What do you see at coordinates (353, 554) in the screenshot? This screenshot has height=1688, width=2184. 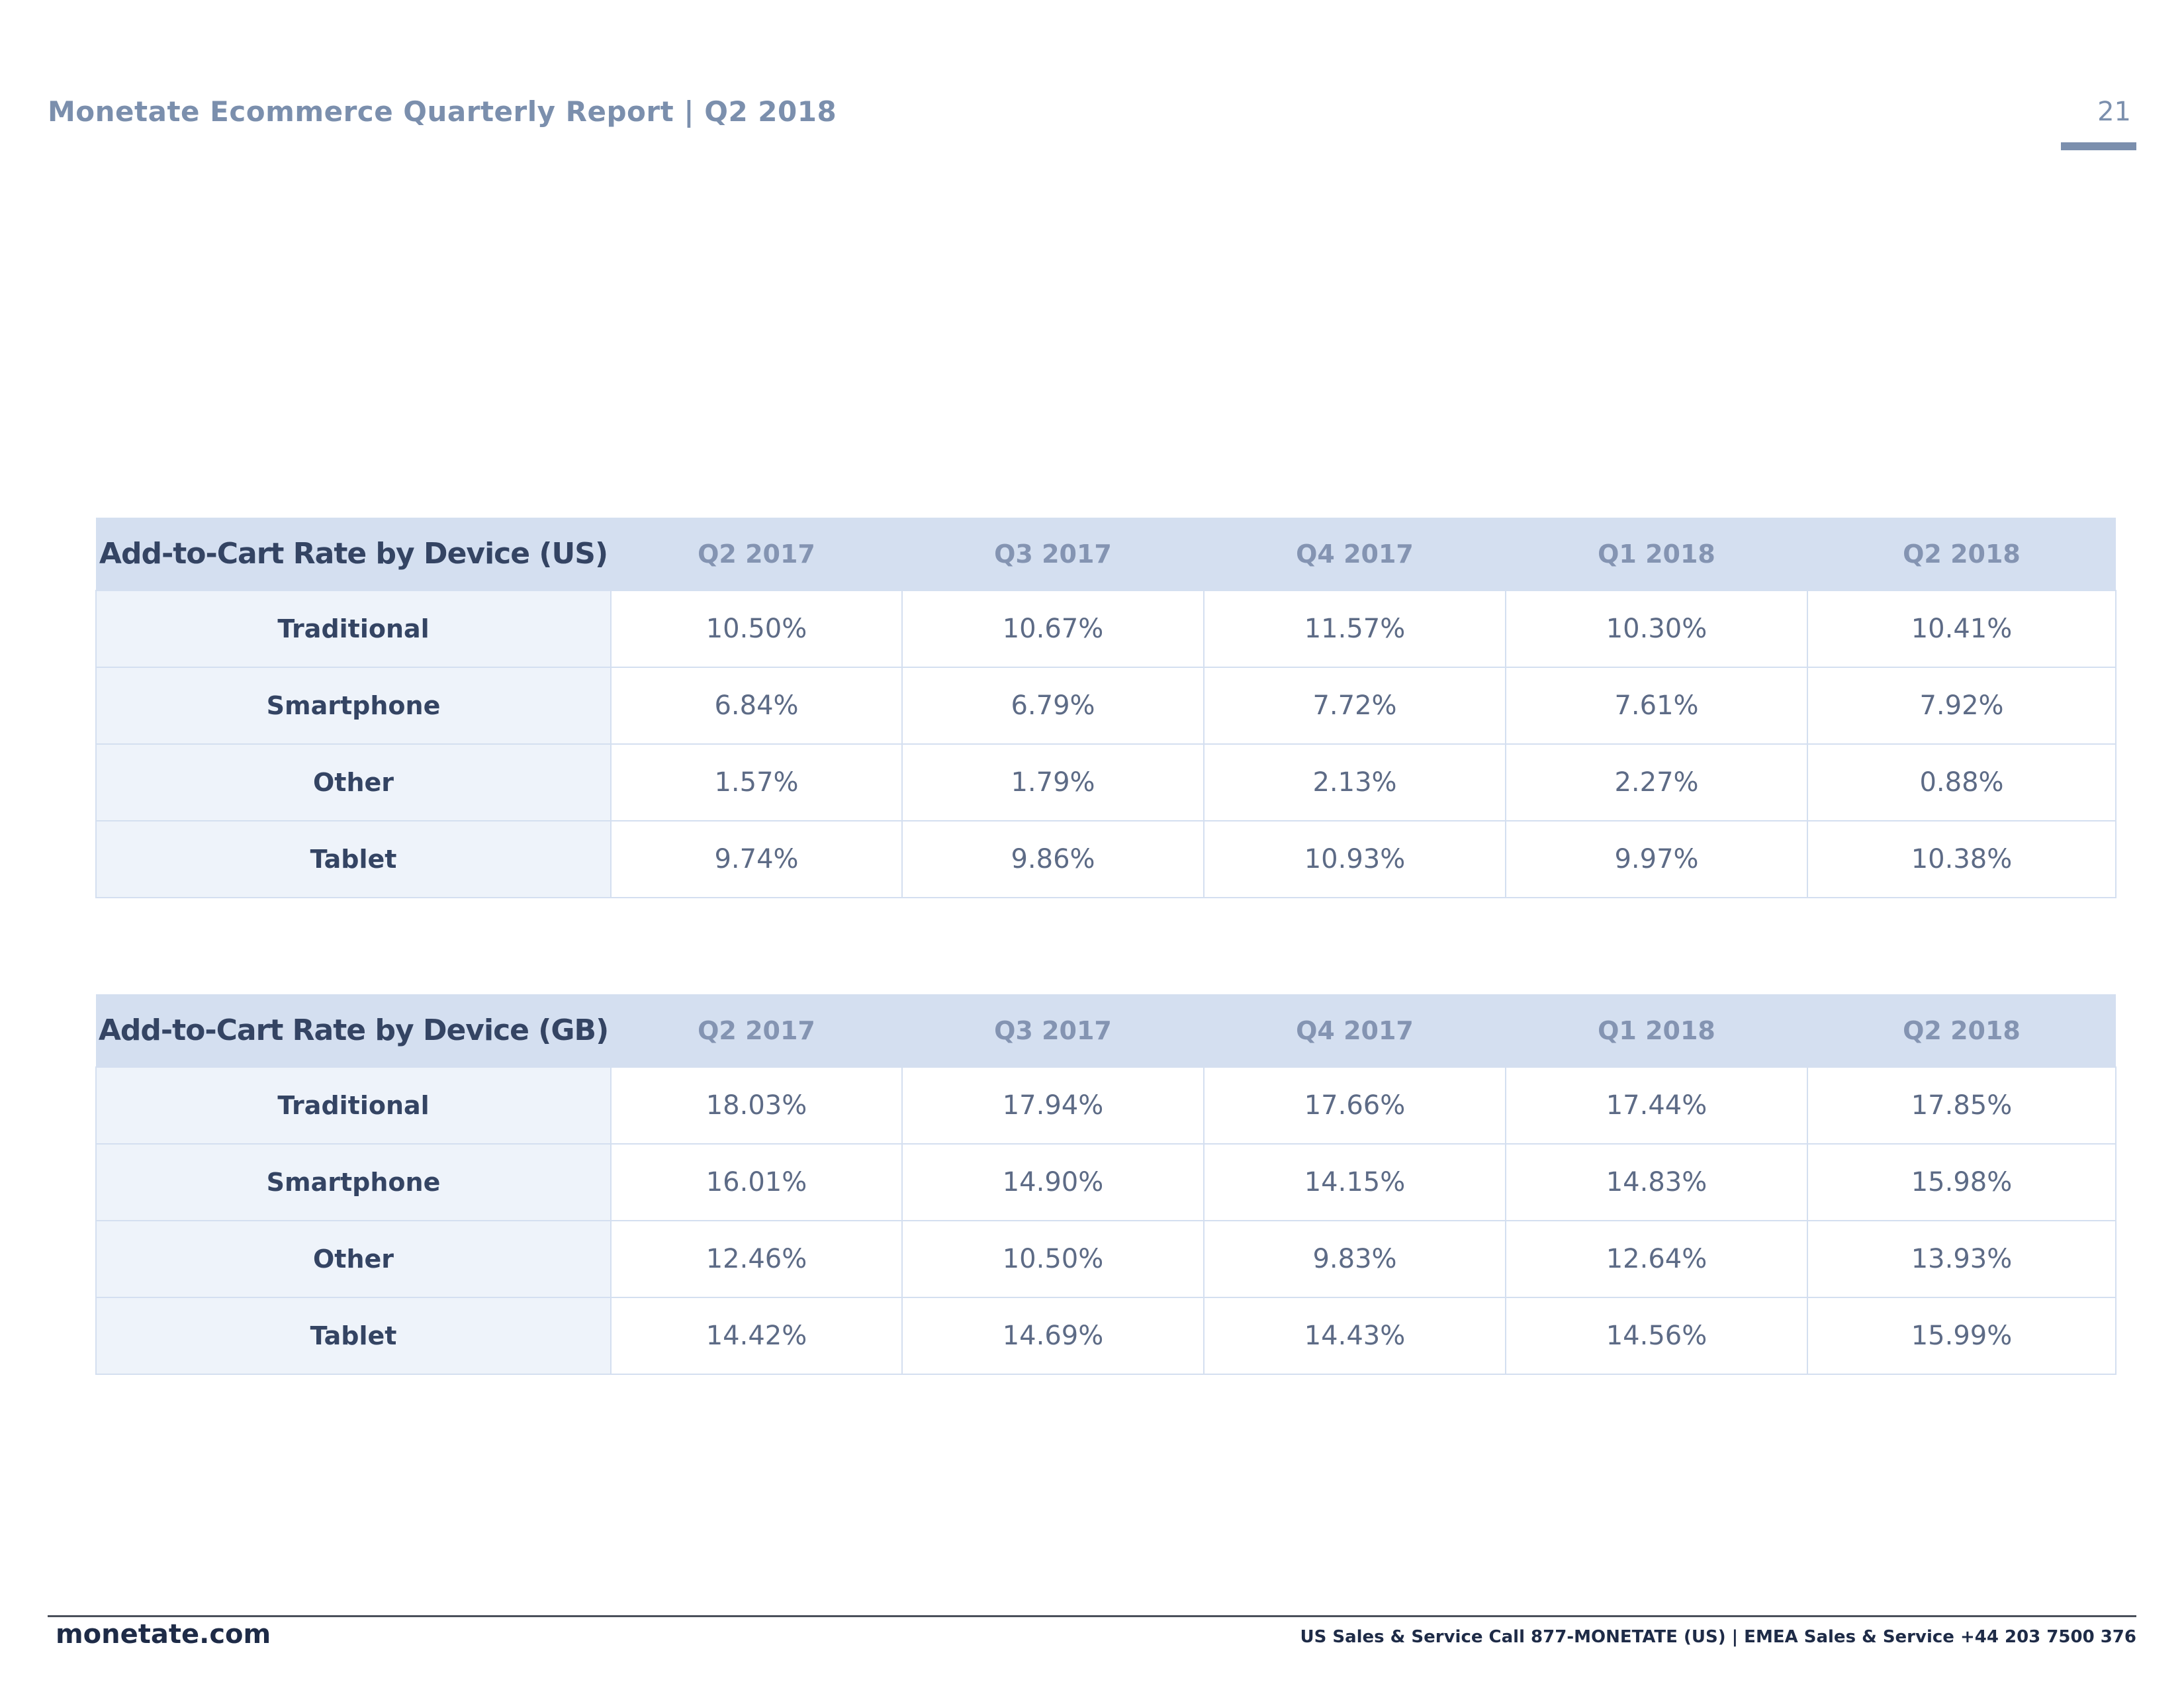 I see `table-title: Add-to-Cart Rate by Device (US)` at bounding box center [353, 554].